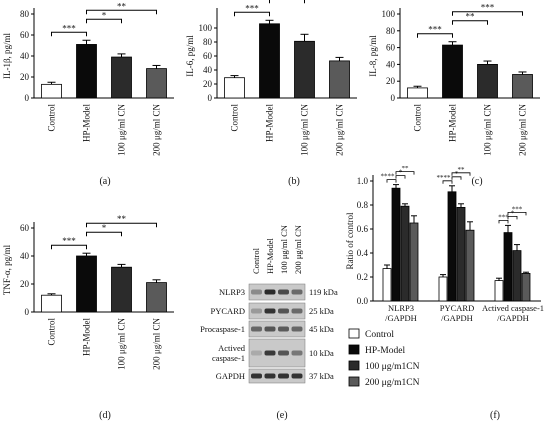  I want to click on blot-row-label: GAPDH, so click(230, 376).